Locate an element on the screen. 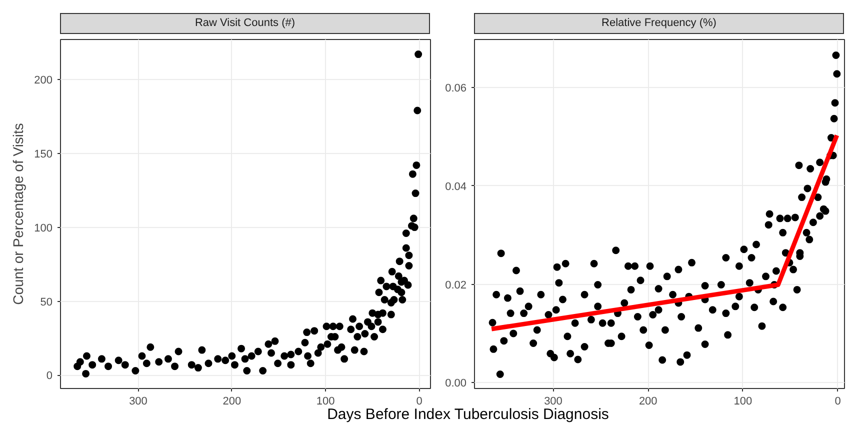  y-tick-label: 0.02 is located at coordinates (456, 285).